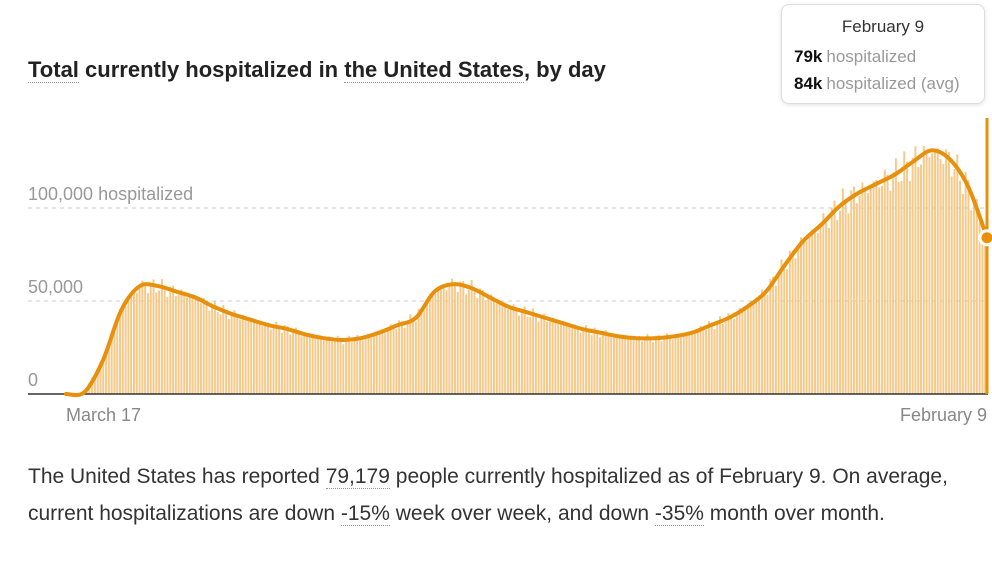 This screenshot has width=992, height=573. What do you see at coordinates (877, 84) in the screenshot?
I see `tooltip-row-average: 84k hospitalized (avg)` at bounding box center [877, 84].